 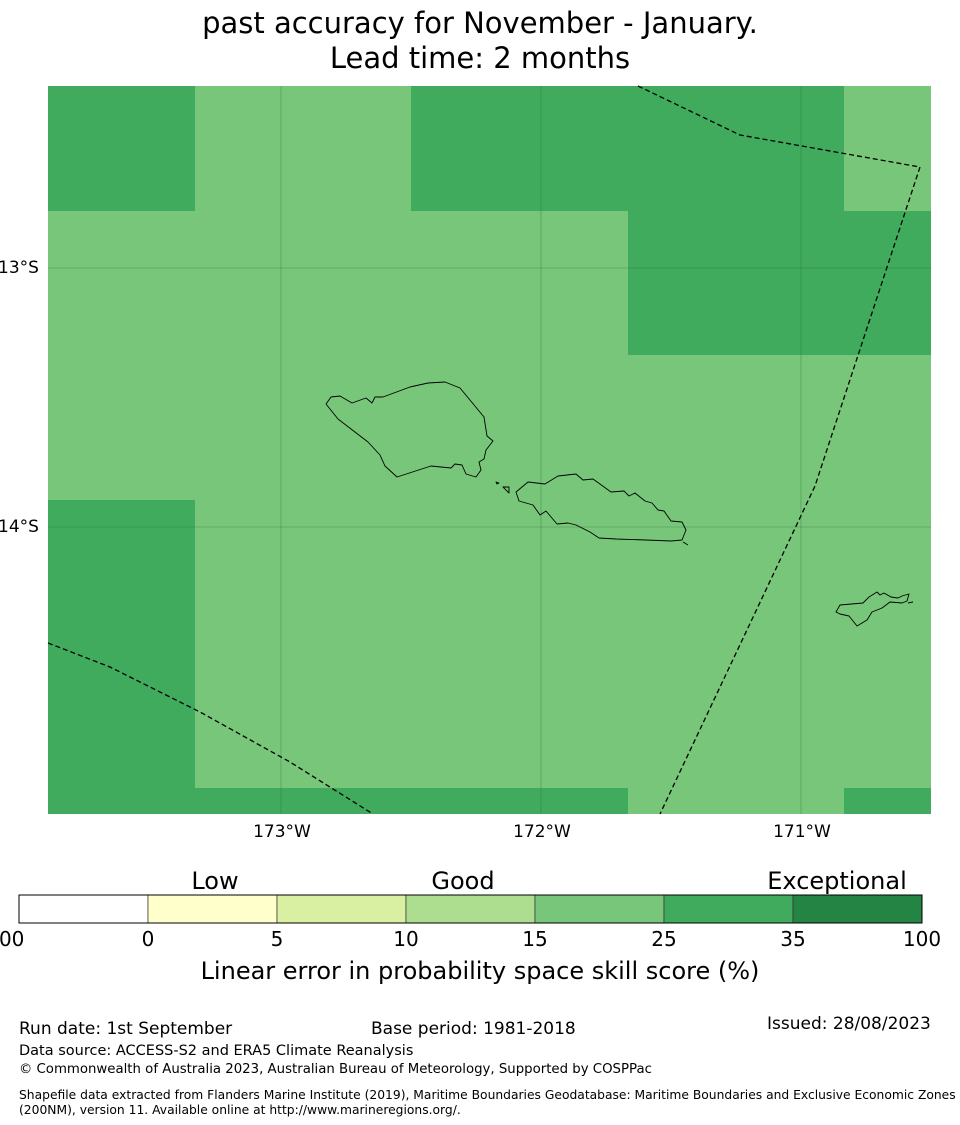 I want to click on island-tutuila, so click(x=874, y=609).